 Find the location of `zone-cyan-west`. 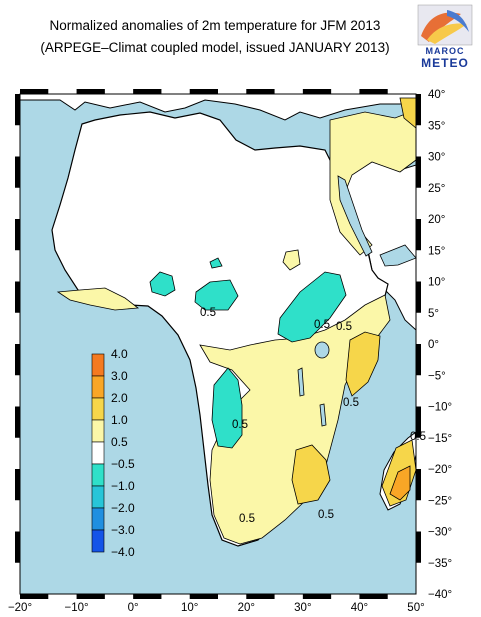

zone-cyan-west is located at coordinates (162, 284).